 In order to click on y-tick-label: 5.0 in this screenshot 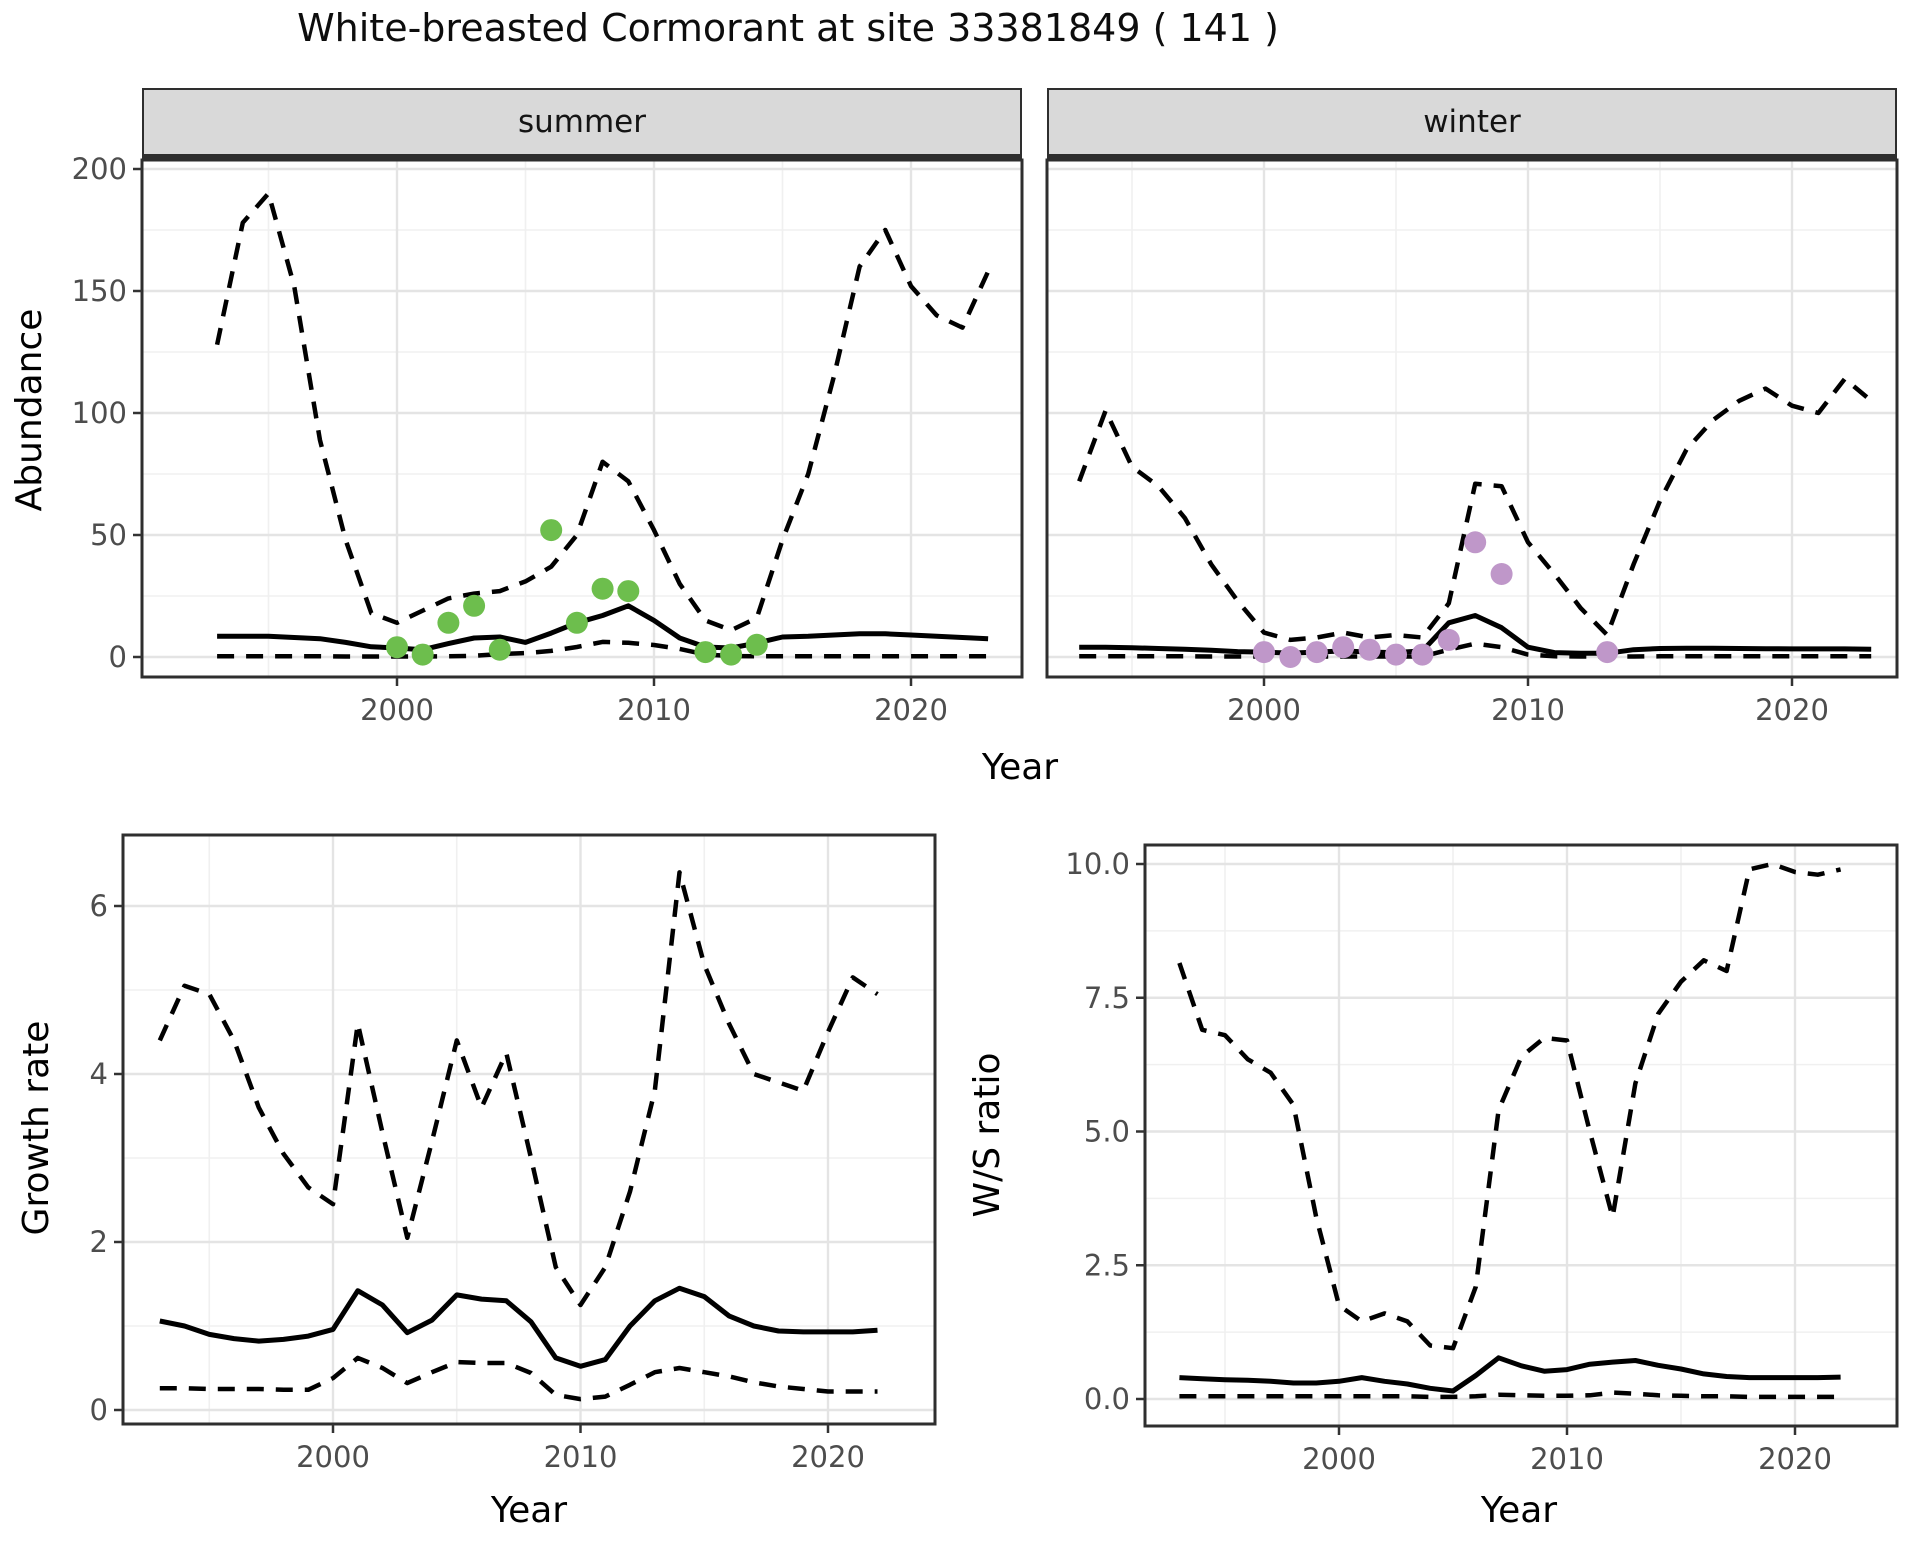, I will do `click(1107, 1132)`.